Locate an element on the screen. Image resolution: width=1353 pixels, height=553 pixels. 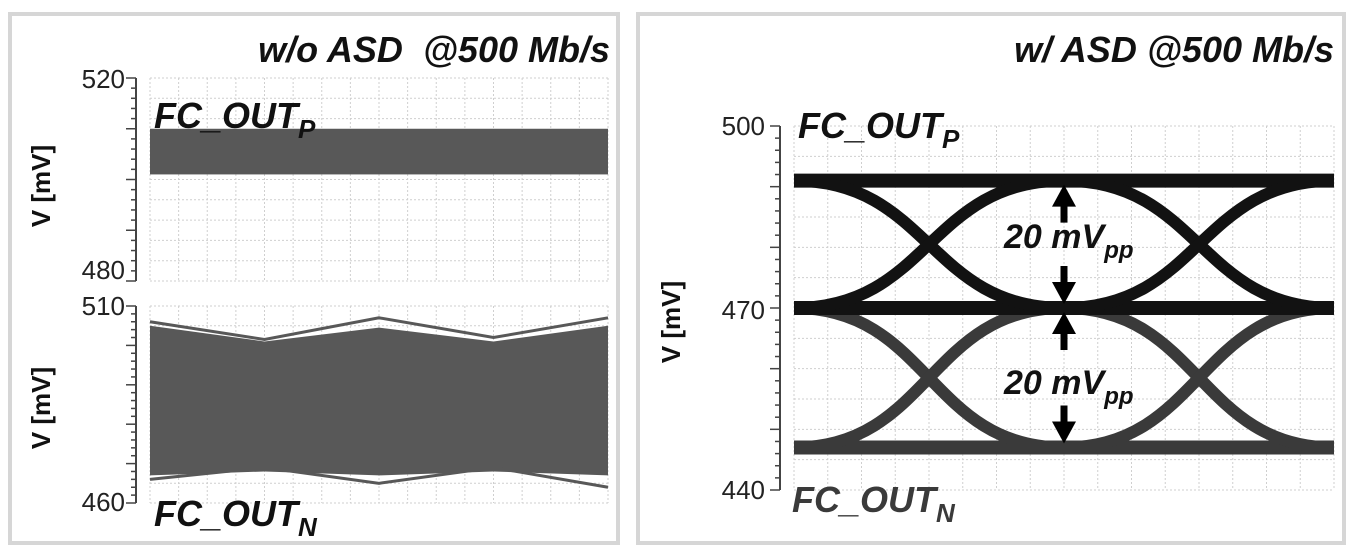
amplitude-arrows is located at coordinates (1064, 314).